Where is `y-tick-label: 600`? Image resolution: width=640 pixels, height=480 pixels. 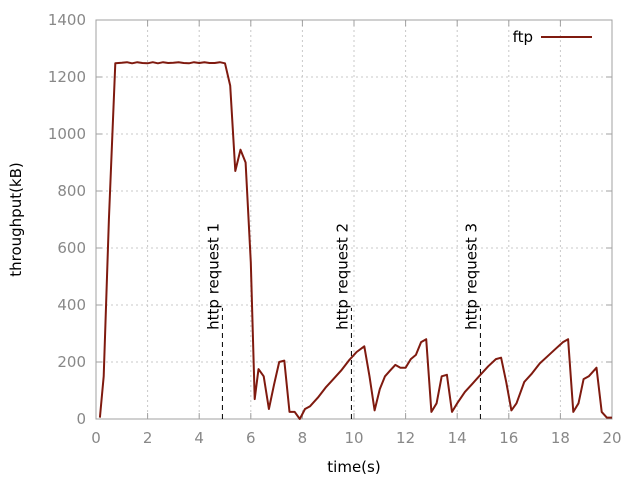 y-tick-label: 600 is located at coordinates (71, 248).